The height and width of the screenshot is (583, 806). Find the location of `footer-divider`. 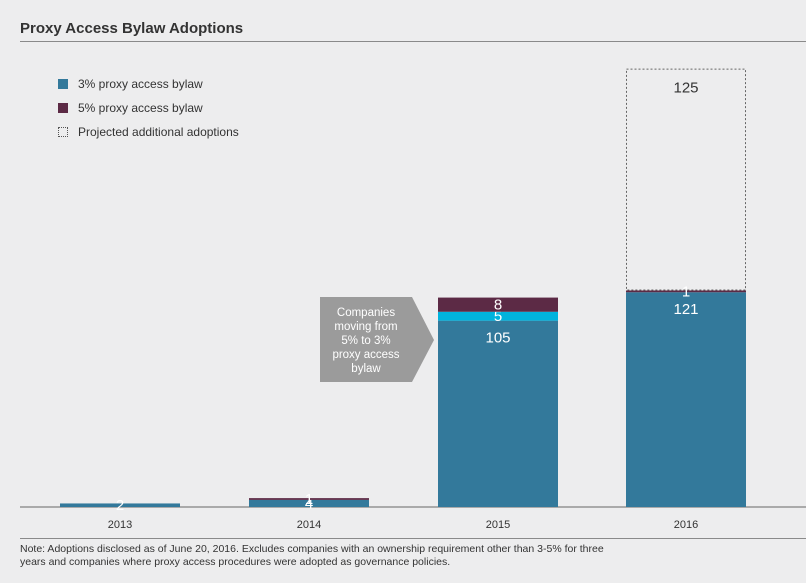

footer-divider is located at coordinates (413, 538).